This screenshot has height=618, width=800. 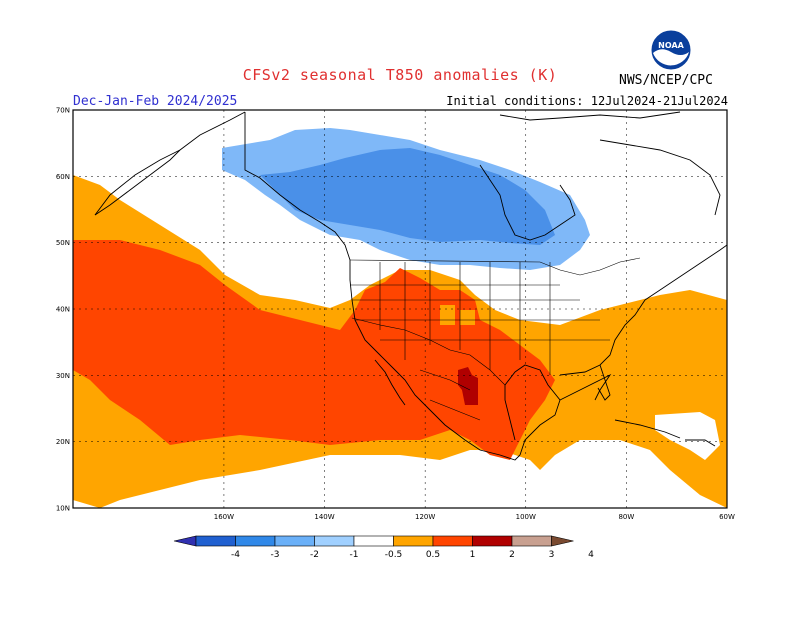 I want to click on colorbar-label: -1, so click(x=354, y=555).